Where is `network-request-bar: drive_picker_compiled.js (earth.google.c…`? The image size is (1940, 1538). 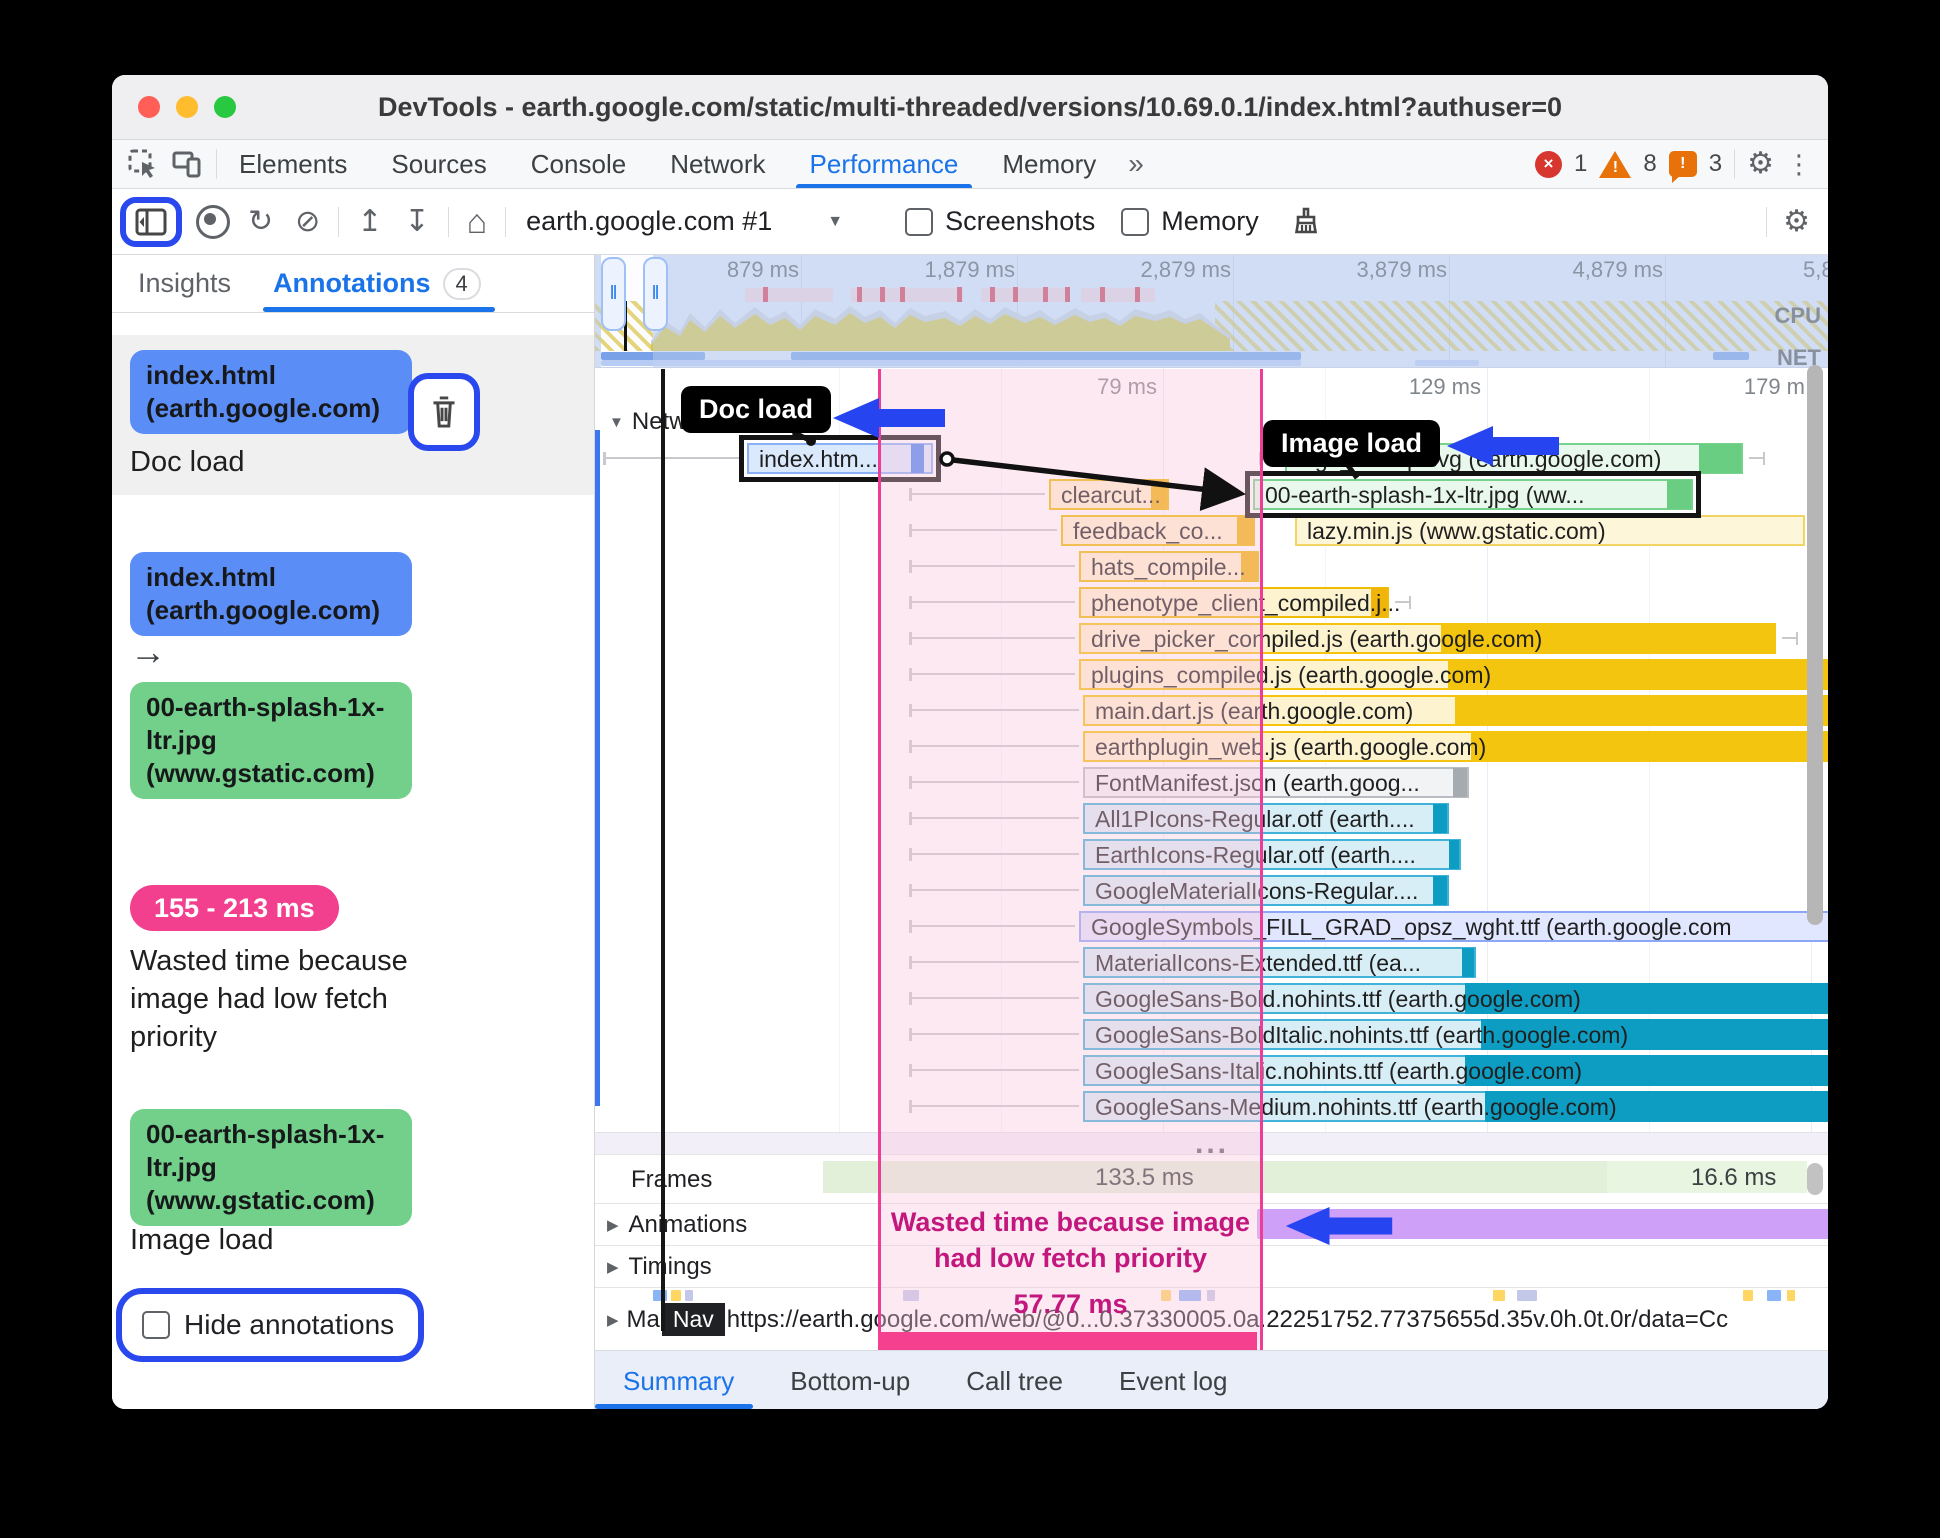 network-request-bar: drive_picker_compiled.js (earth.google.c… is located at coordinates (1427, 638).